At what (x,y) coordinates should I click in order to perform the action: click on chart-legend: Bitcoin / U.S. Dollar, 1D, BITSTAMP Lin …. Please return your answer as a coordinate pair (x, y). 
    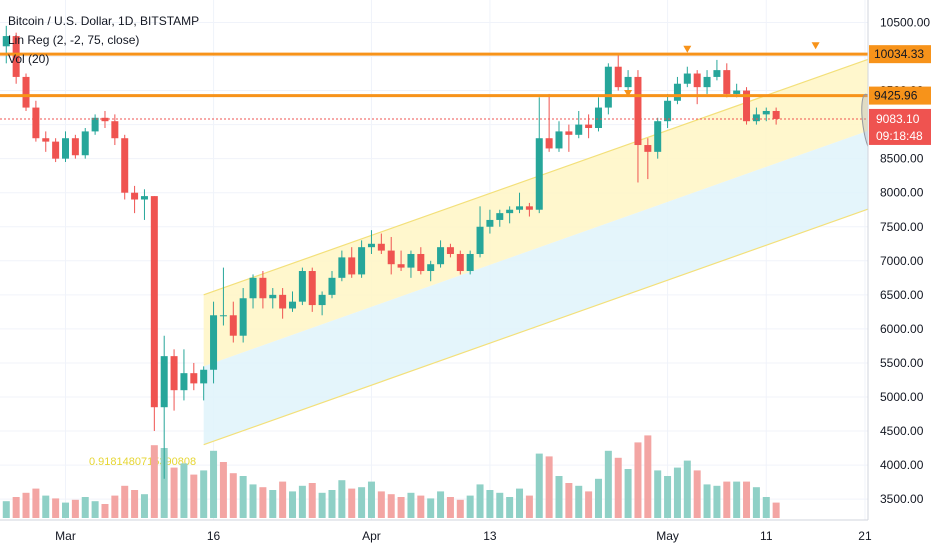
    Looking at the image, I should click on (103, 40).